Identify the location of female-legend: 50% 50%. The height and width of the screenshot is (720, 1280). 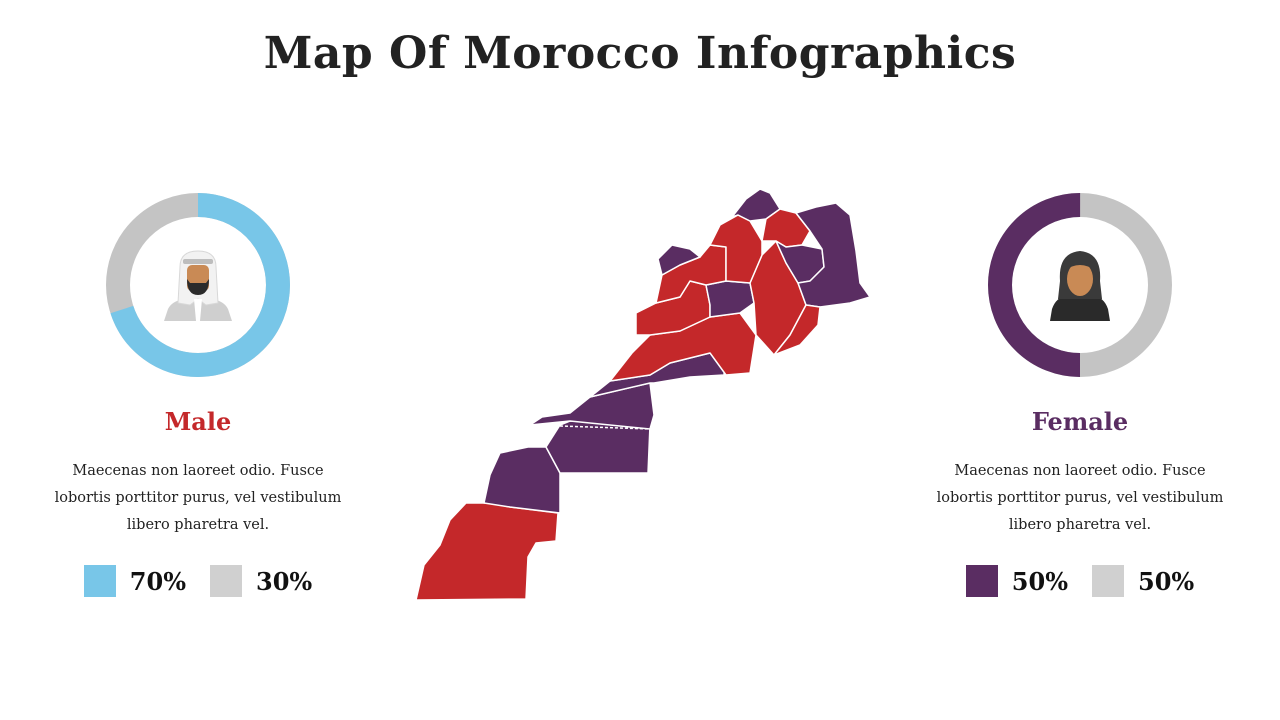
(1080, 581).